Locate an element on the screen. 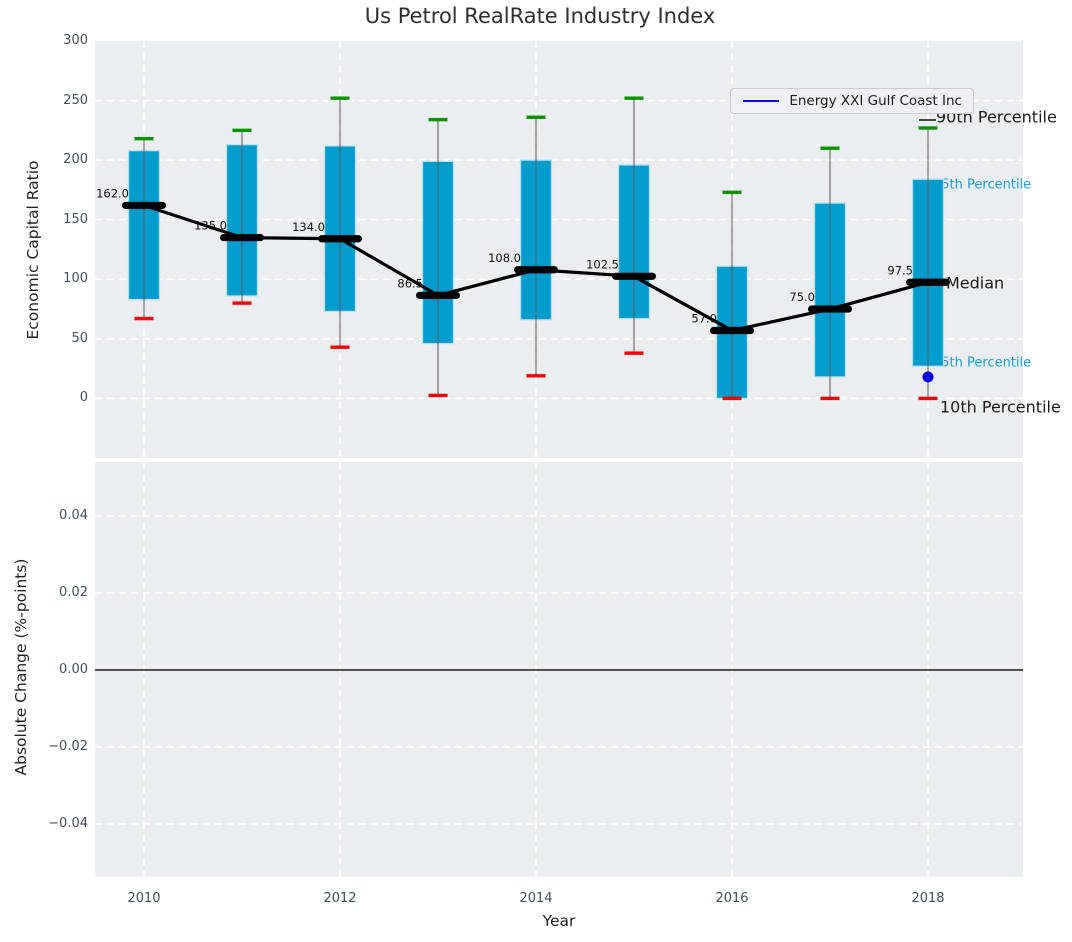 The width and height of the screenshot is (1072, 942). xtick-2012: 2012 is located at coordinates (340, 898).